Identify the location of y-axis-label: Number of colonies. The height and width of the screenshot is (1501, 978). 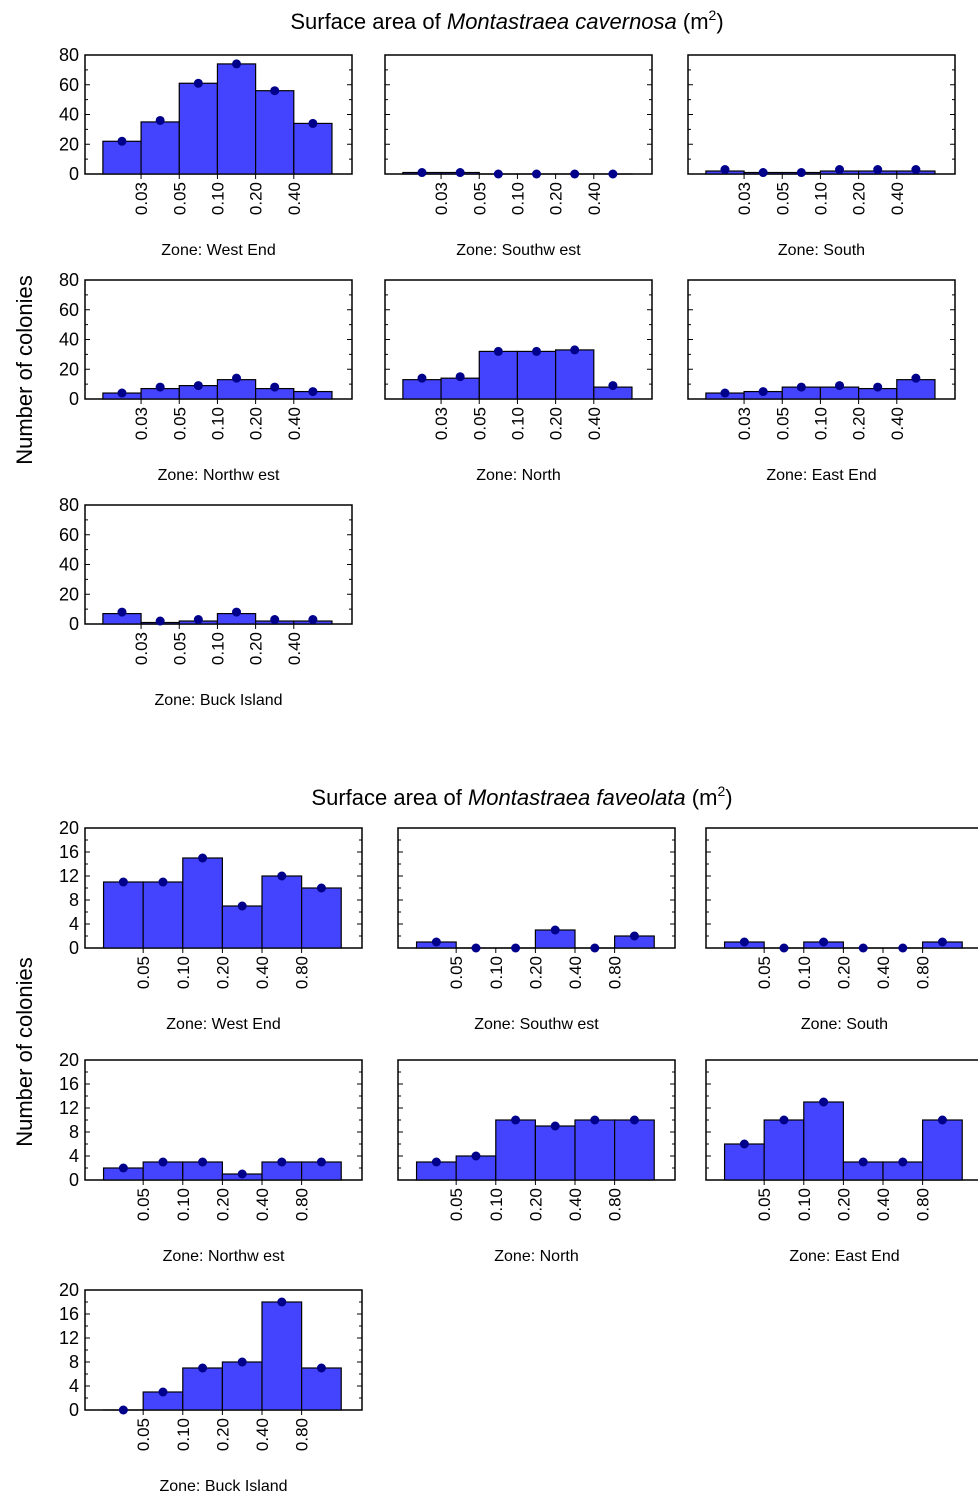
(24, 1052).